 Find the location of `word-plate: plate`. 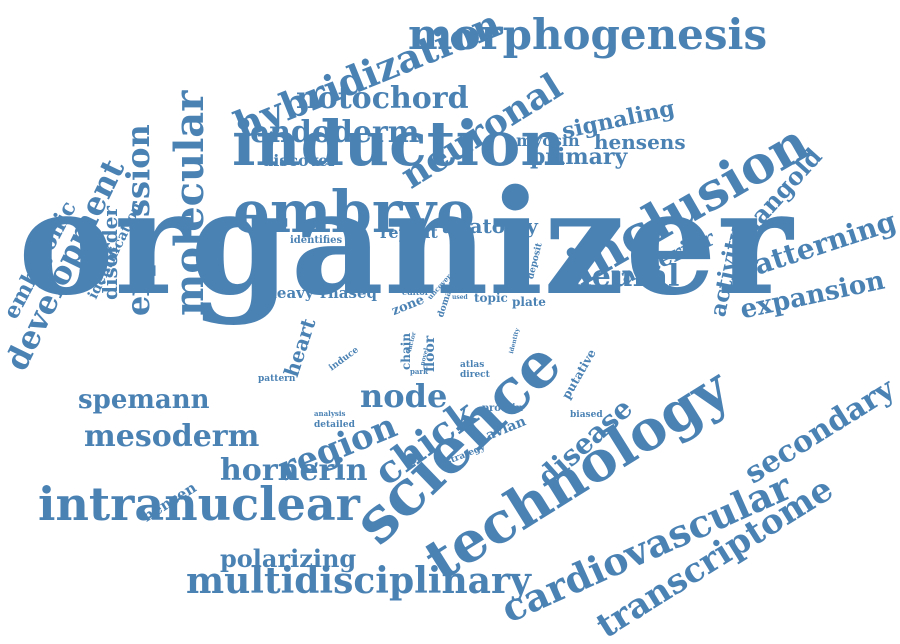

word-plate: plate is located at coordinates (529, 302).